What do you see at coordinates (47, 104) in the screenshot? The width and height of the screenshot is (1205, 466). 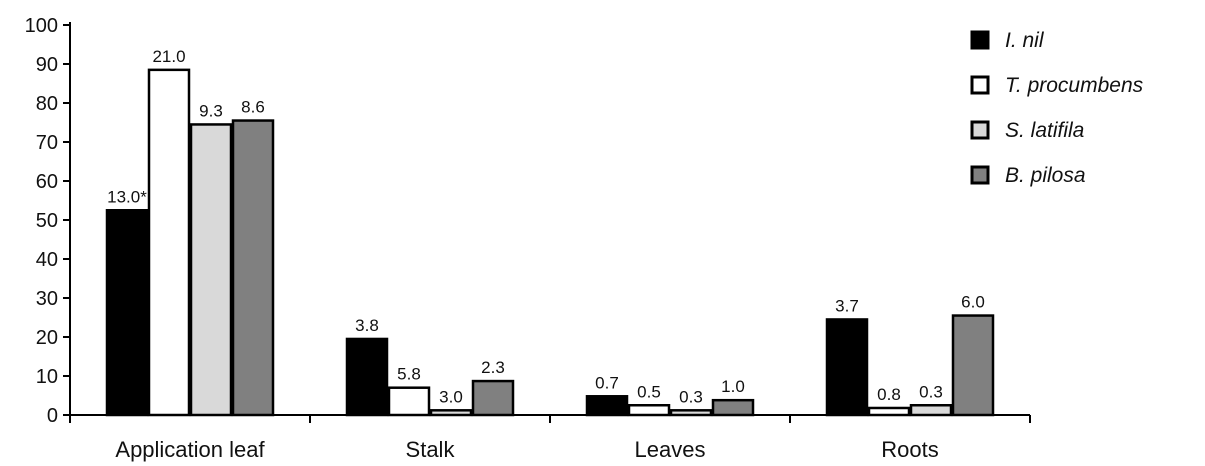 I see `y-tick-label: 80` at bounding box center [47, 104].